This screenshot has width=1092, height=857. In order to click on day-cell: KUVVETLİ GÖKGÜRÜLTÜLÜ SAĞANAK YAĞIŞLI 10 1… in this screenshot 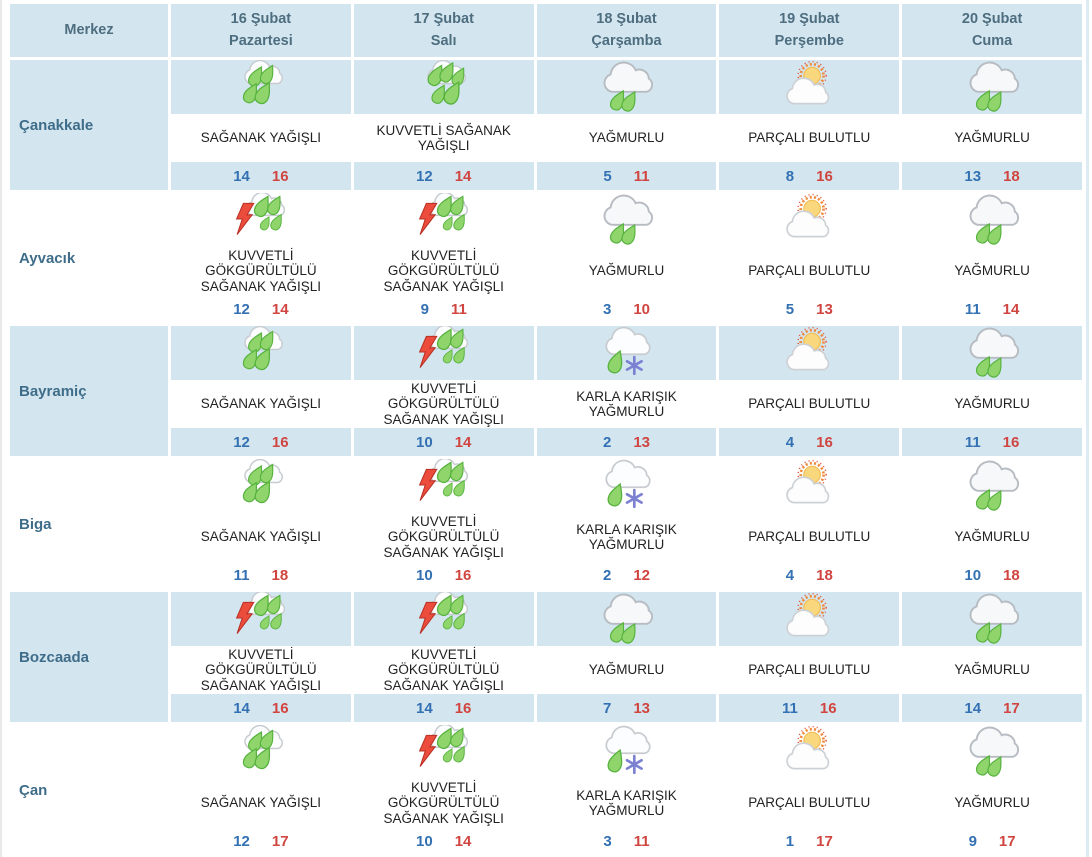, I will do `click(443, 391)`.